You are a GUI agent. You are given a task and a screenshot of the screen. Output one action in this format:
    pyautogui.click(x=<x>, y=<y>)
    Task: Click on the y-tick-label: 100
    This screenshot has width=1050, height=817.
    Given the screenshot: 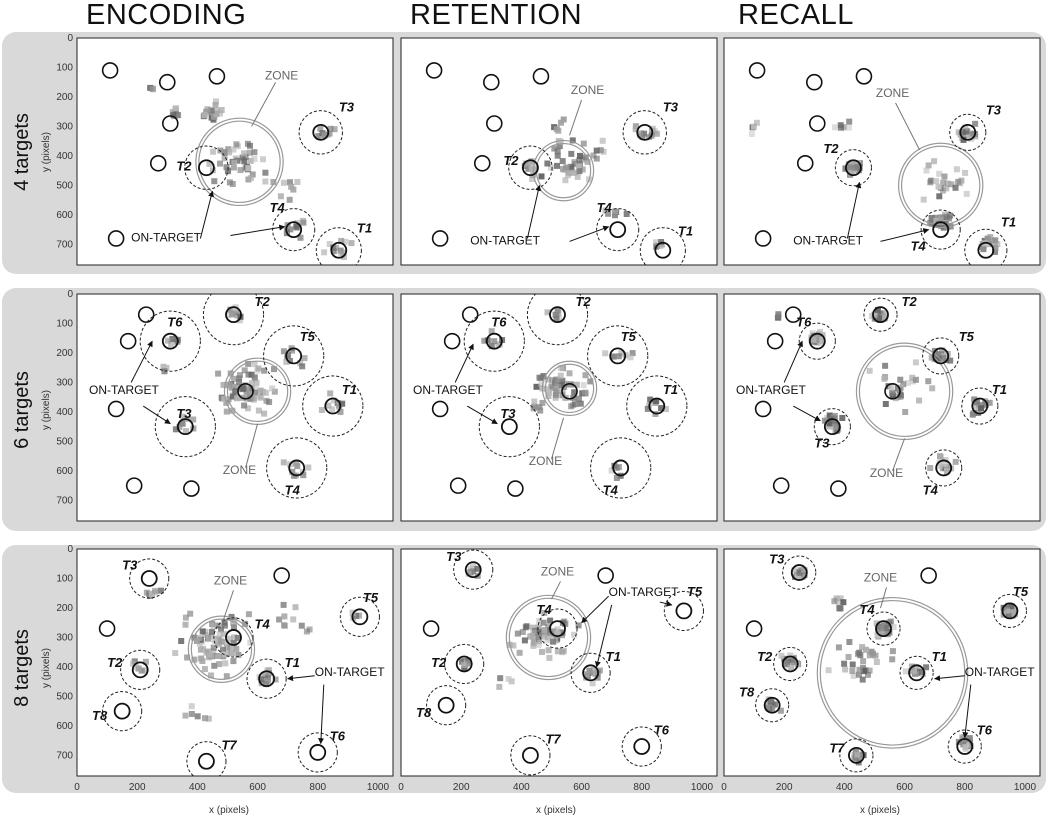 What is the action you would take?
    pyautogui.click(x=64, y=67)
    